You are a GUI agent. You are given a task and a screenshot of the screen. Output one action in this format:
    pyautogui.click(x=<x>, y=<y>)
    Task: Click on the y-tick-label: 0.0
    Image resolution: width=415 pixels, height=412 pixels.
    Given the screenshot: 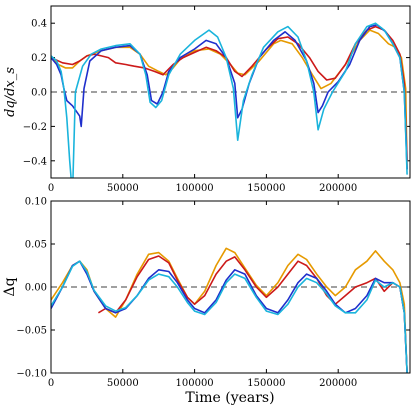 What is the action you would take?
    pyautogui.click(x=39, y=93)
    